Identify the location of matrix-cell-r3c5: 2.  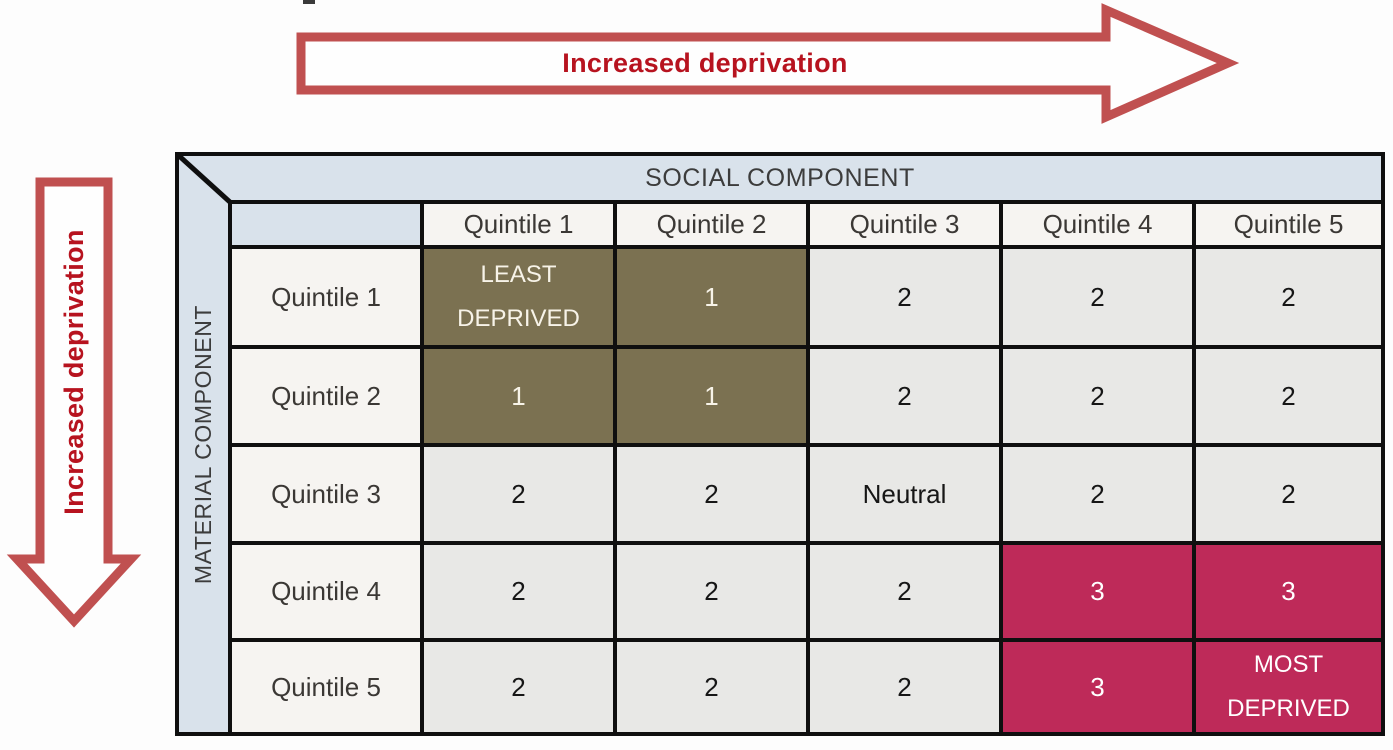
(1288, 494).